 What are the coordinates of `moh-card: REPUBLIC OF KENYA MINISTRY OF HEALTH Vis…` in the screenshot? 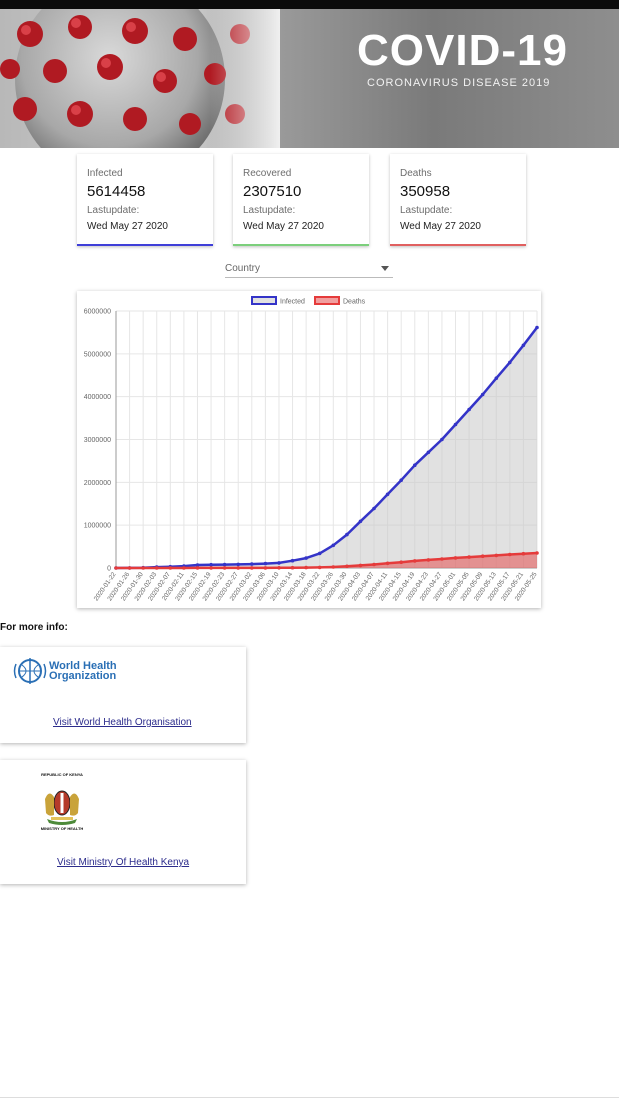 It's located at (123, 822).